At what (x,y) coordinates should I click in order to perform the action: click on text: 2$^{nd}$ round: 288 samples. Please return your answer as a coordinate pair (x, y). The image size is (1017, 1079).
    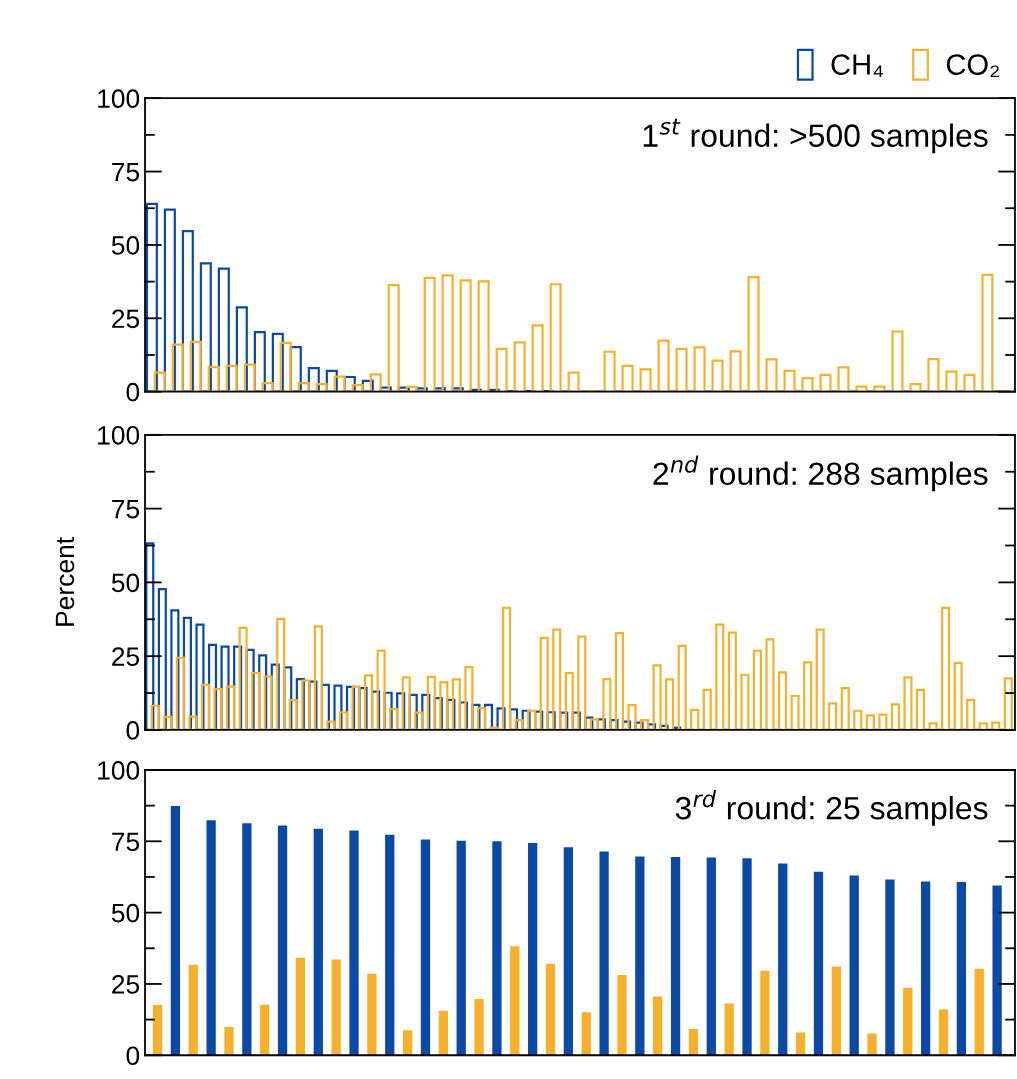
    Looking at the image, I should click on (820, 473).